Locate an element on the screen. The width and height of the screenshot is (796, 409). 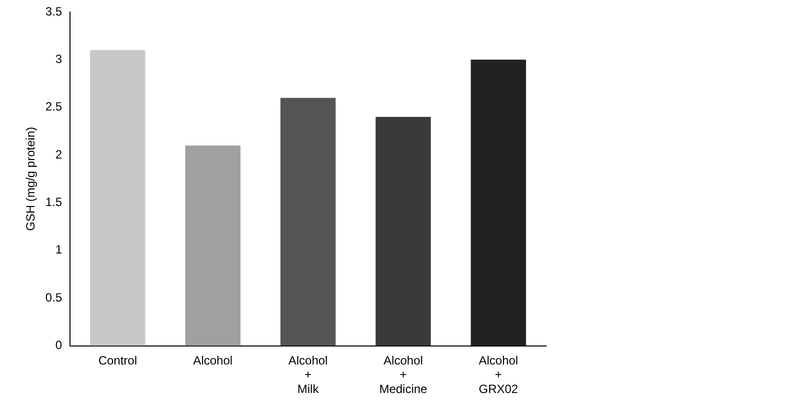
y-tick-label: 3 is located at coordinates (58, 59).